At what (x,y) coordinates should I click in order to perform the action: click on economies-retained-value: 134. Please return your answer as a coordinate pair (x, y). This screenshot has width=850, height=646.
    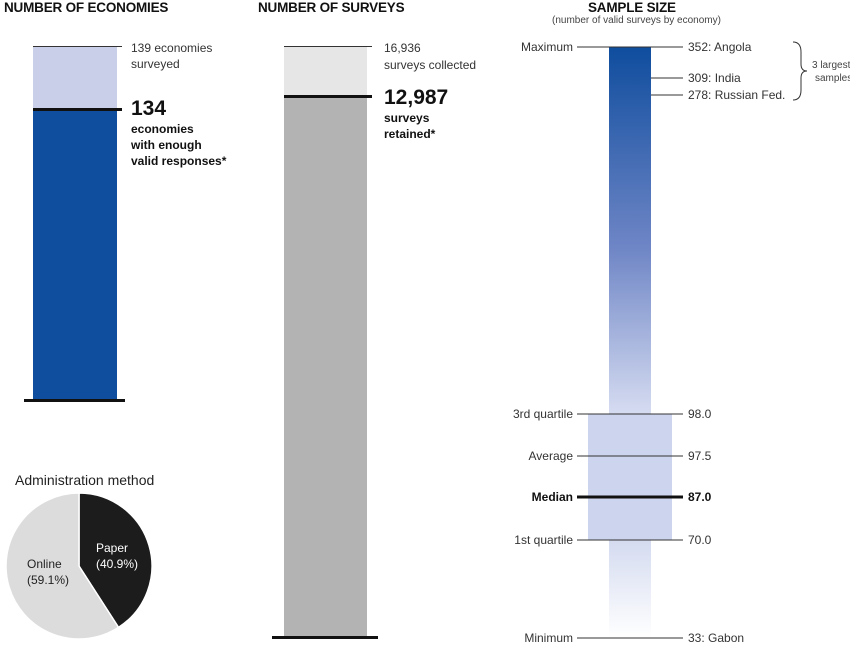
    Looking at the image, I should click on (149, 108).